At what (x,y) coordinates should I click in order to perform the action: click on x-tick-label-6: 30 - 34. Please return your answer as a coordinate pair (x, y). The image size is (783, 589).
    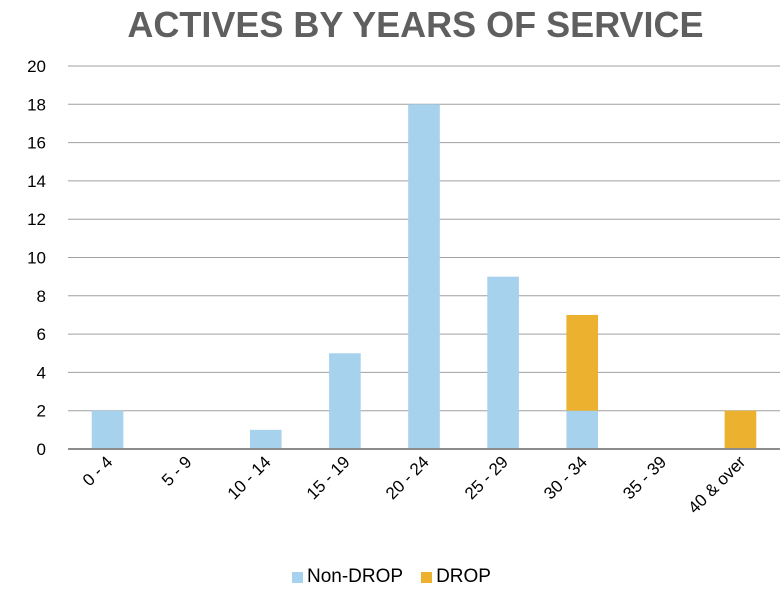
    Looking at the image, I should click on (565, 477).